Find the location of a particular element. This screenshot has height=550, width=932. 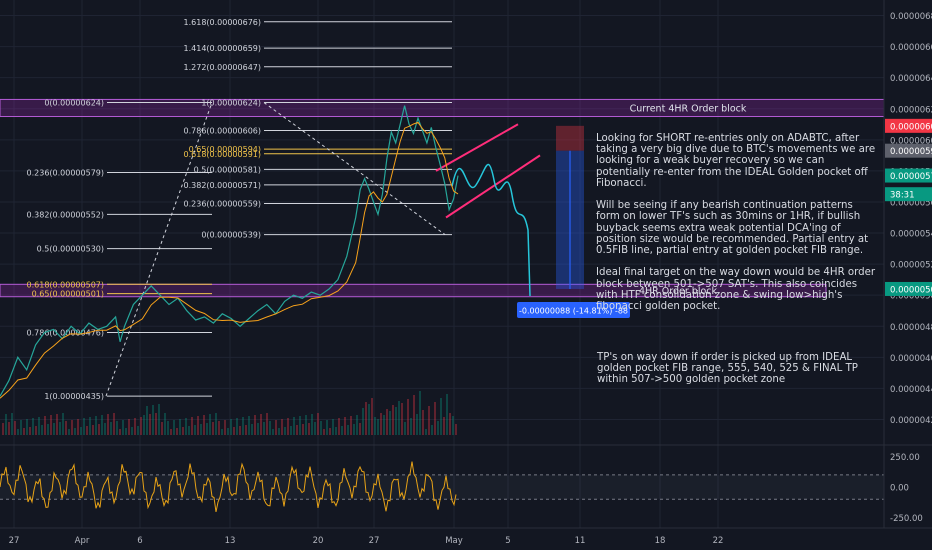

fib-right-label: 0.786(0.00000606) is located at coordinates (223, 131).